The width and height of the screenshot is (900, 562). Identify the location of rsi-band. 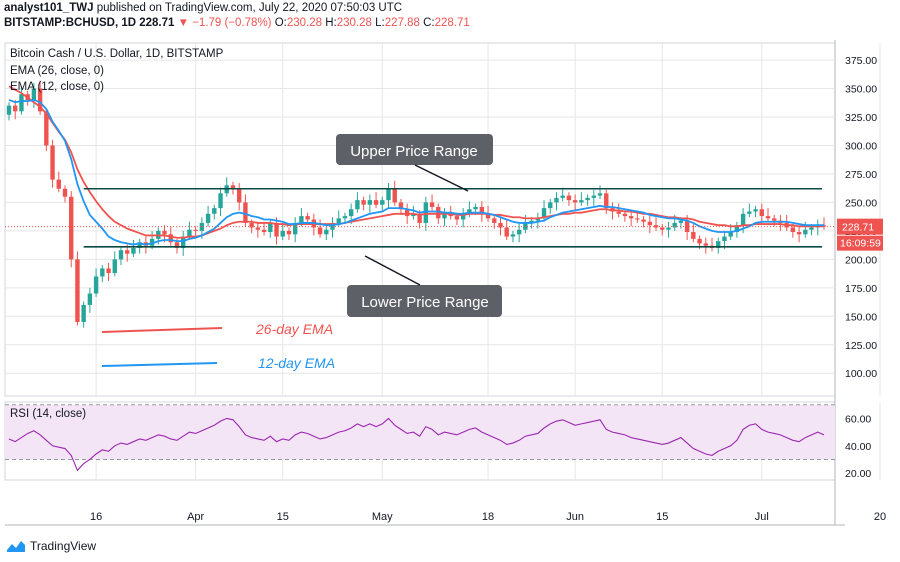
(420, 432).